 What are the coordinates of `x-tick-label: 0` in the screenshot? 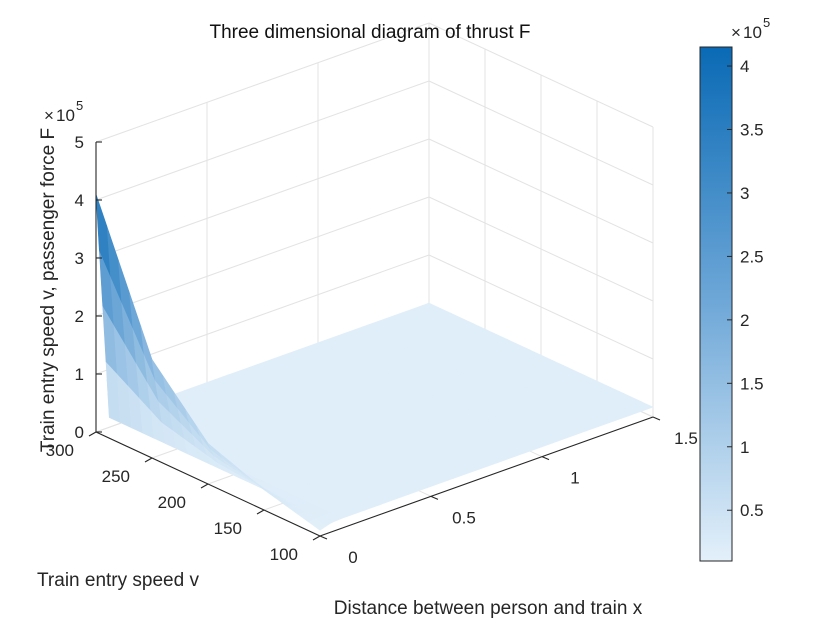 It's located at (352, 557).